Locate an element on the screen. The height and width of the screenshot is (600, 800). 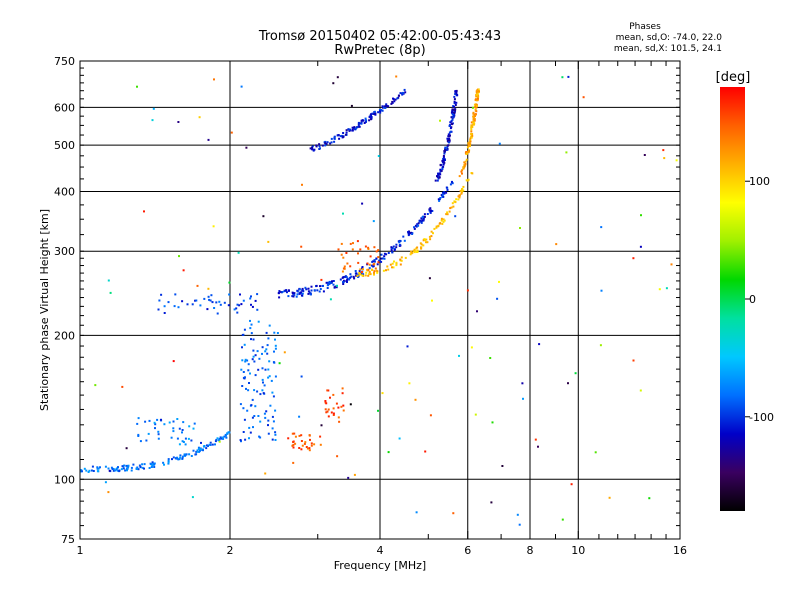
x-tick-label: 4 is located at coordinates (380, 550).